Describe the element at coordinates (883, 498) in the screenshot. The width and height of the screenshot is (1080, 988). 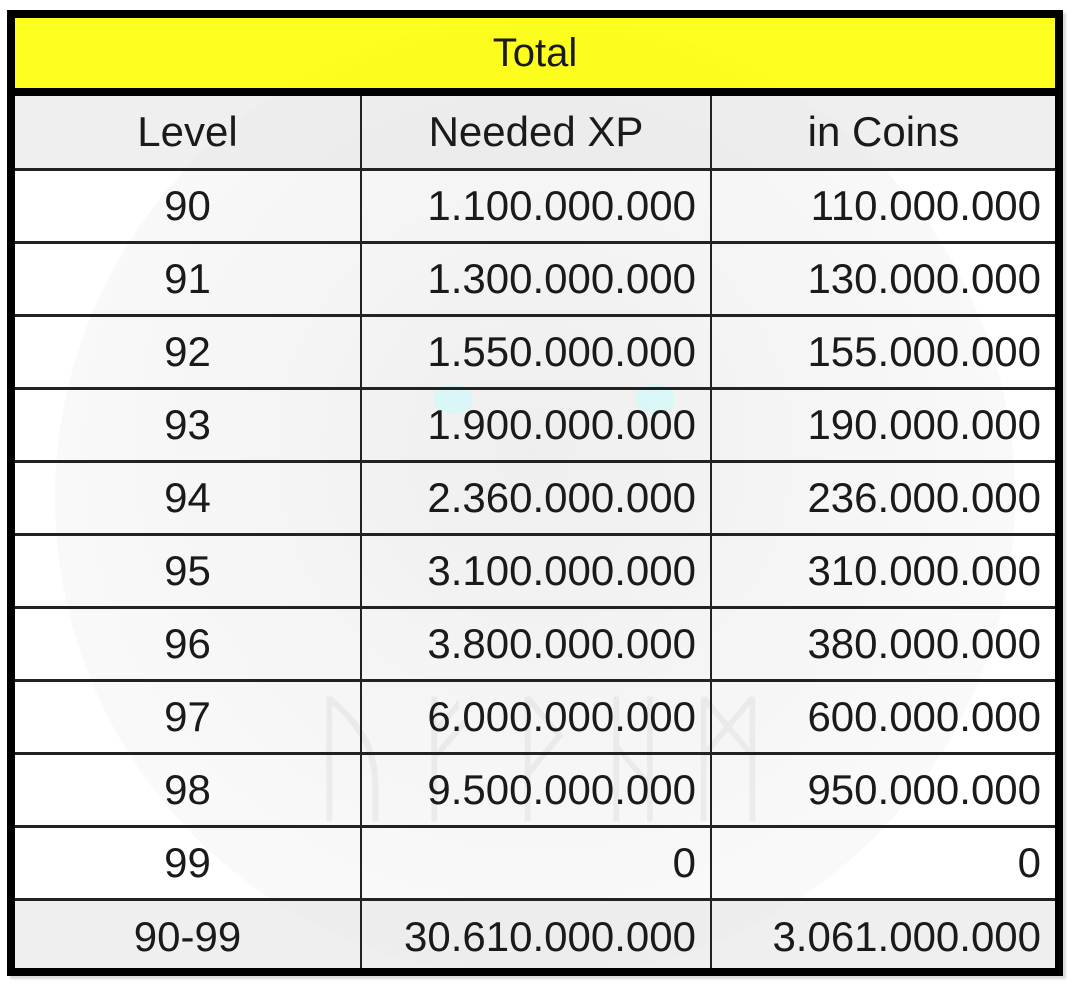
I see `coins-cell: 236.000.000` at that location.